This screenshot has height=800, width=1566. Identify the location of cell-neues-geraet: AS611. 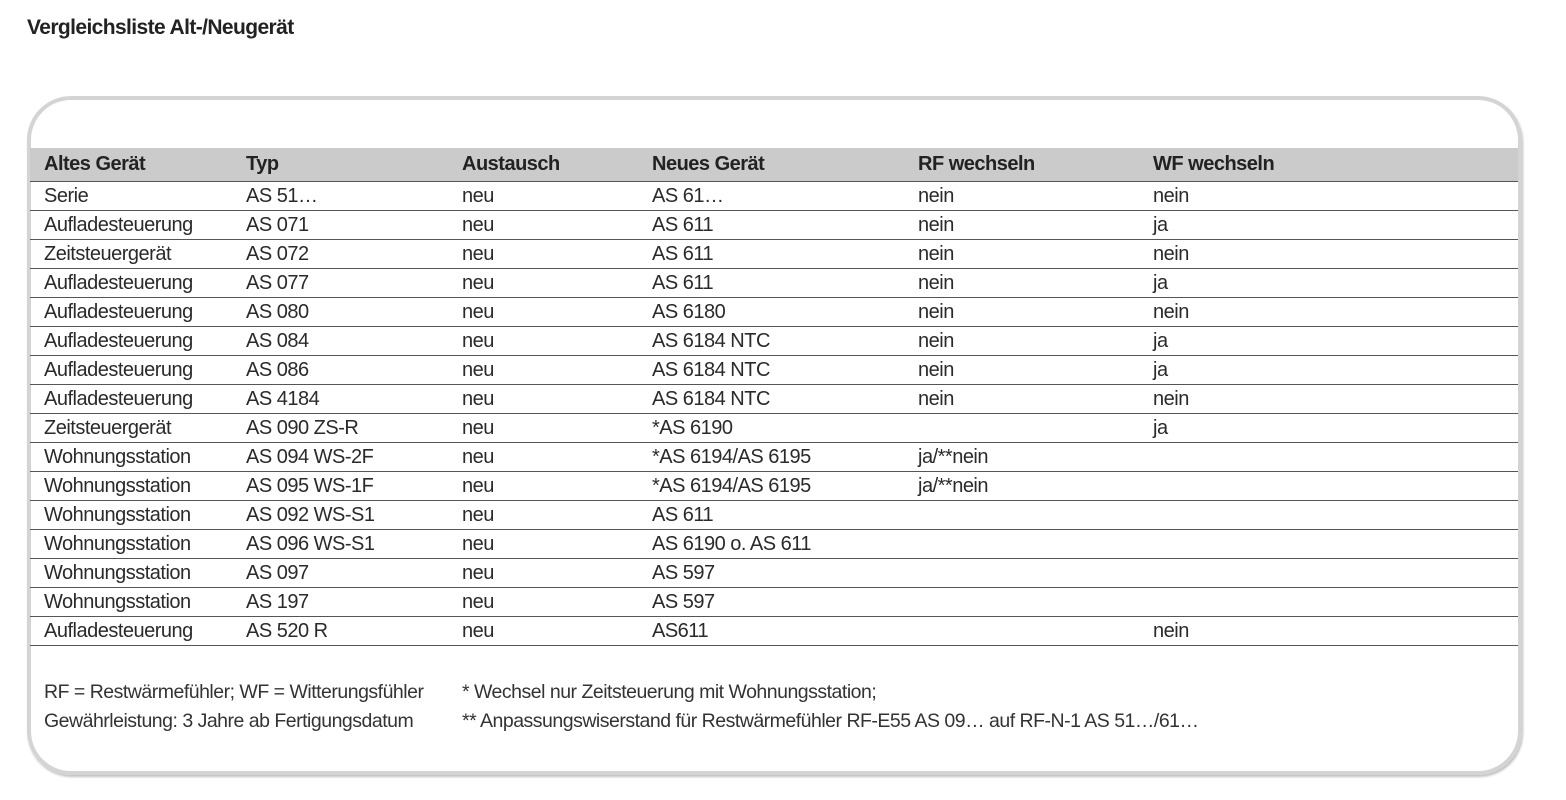
(771, 631).